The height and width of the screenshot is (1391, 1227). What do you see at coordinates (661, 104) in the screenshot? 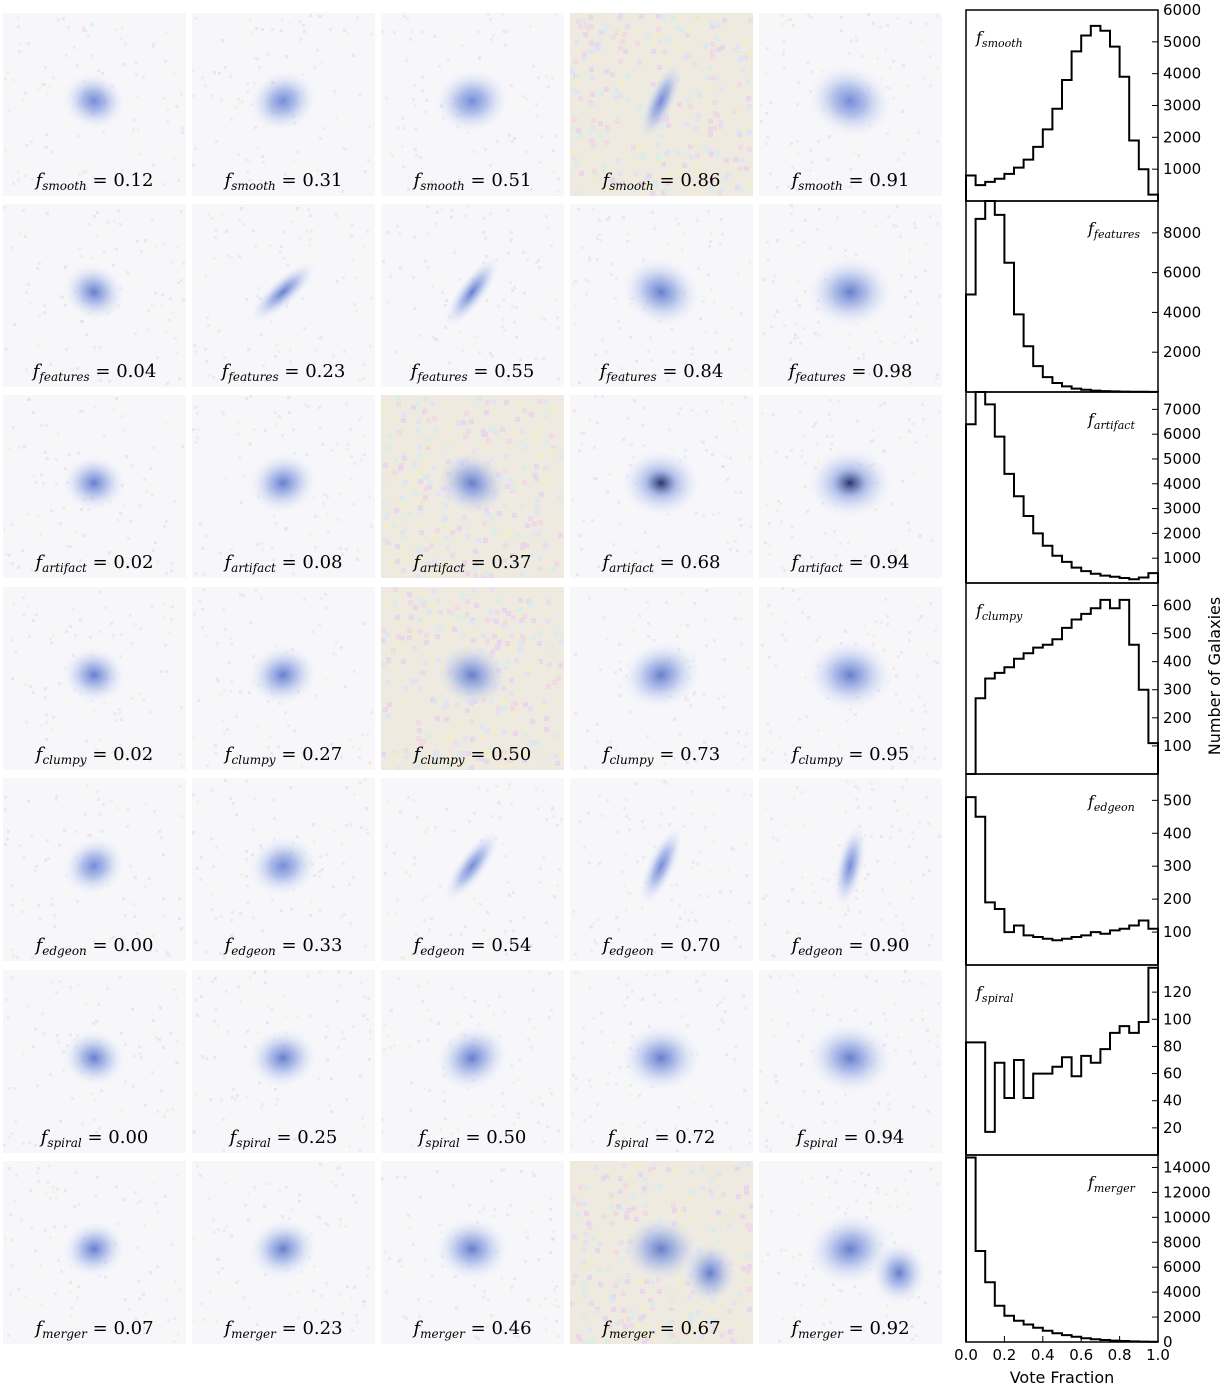
I see `galaxy-thumbnail: fsmooth = 0.86` at bounding box center [661, 104].